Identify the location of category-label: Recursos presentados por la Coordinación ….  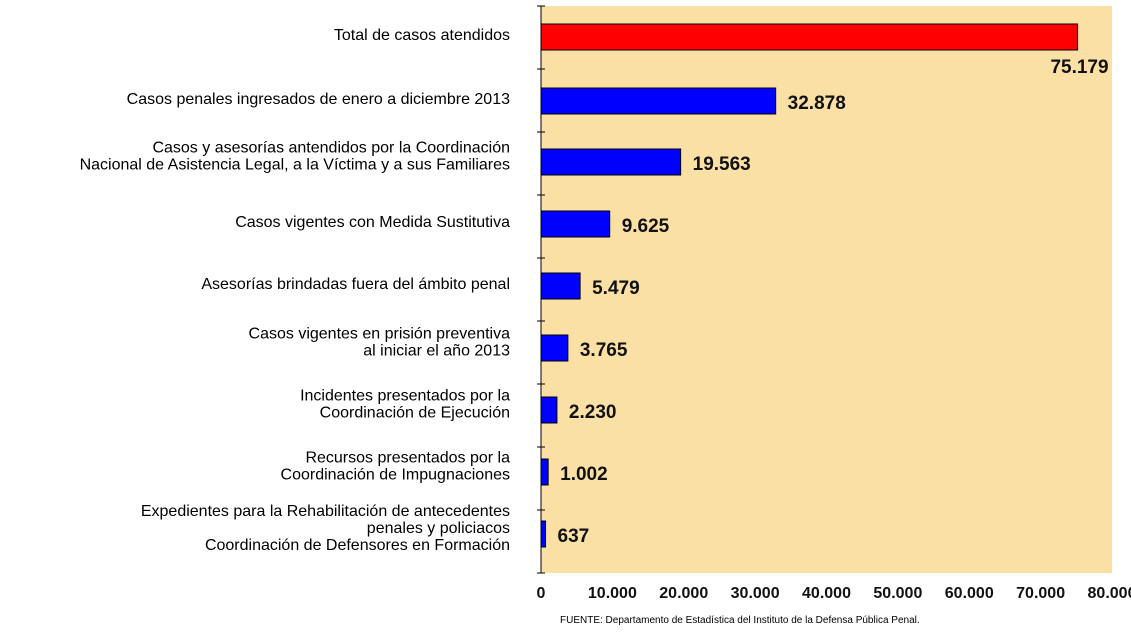
(396, 467).